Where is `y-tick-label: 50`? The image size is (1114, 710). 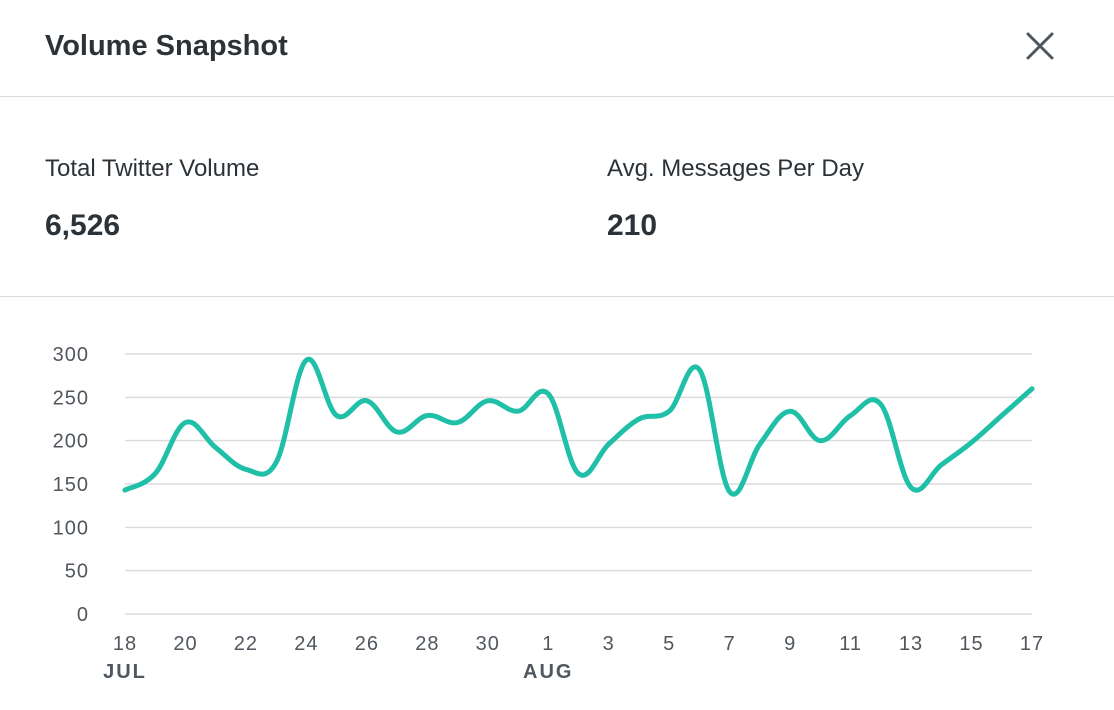
y-tick-label: 50 is located at coordinates (77, 572).